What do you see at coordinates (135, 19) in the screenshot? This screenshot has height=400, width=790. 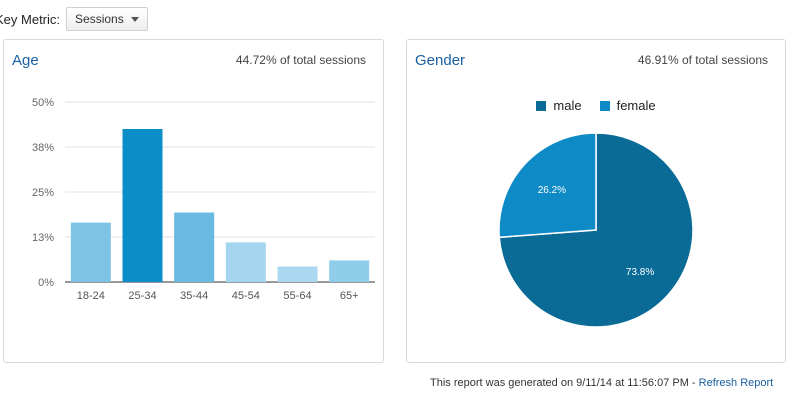 I see `caret-down-icon` at bounding box center [135, 19].